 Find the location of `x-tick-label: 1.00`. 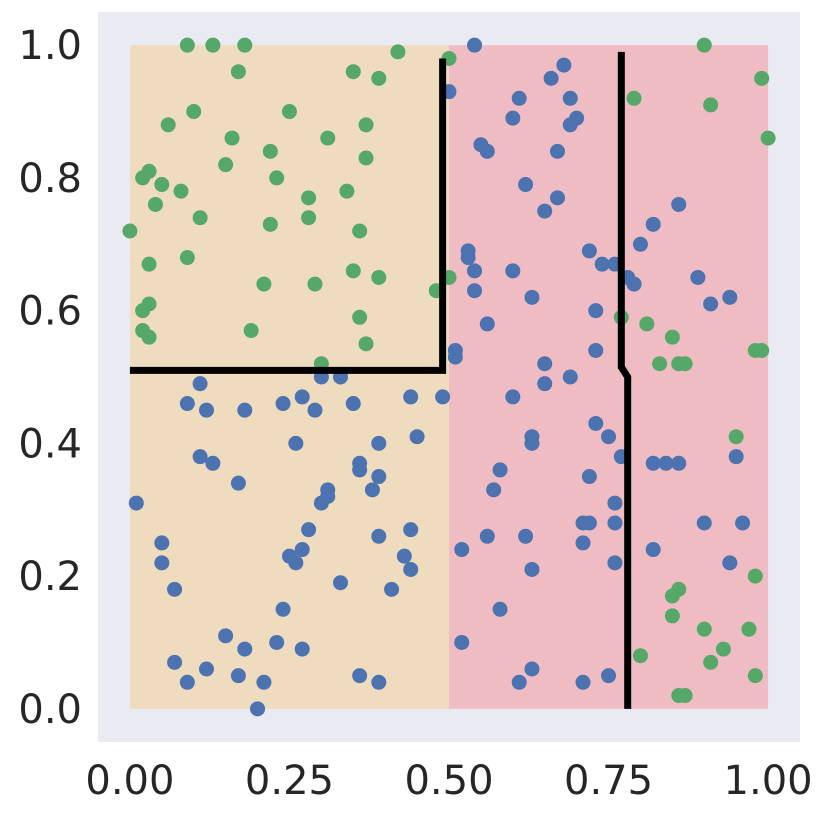

x-tick-label: 1.00 is located at coordinates (768, 781).